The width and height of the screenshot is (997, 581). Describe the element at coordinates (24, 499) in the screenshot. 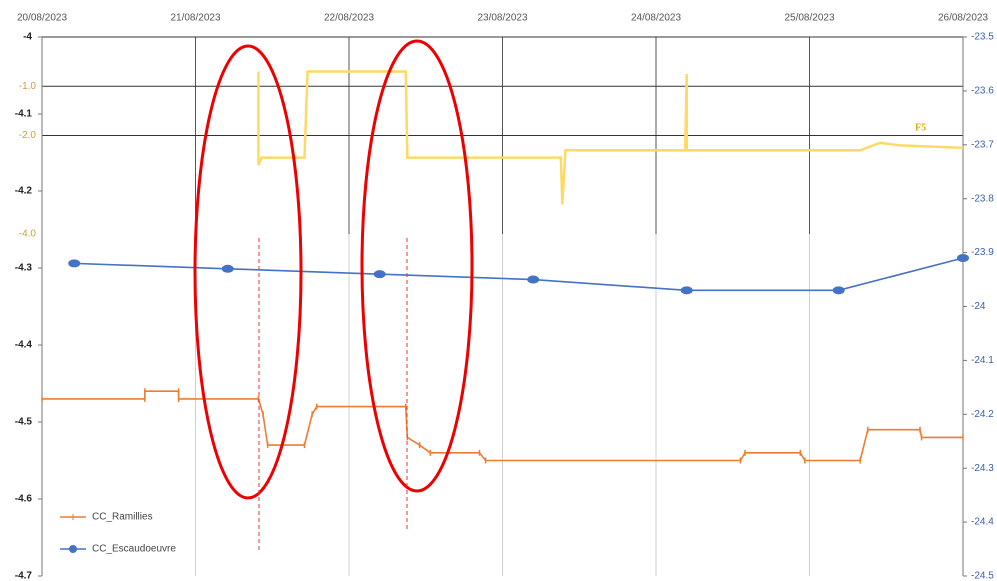

I see `y-tick-label: -4.6` at that location.